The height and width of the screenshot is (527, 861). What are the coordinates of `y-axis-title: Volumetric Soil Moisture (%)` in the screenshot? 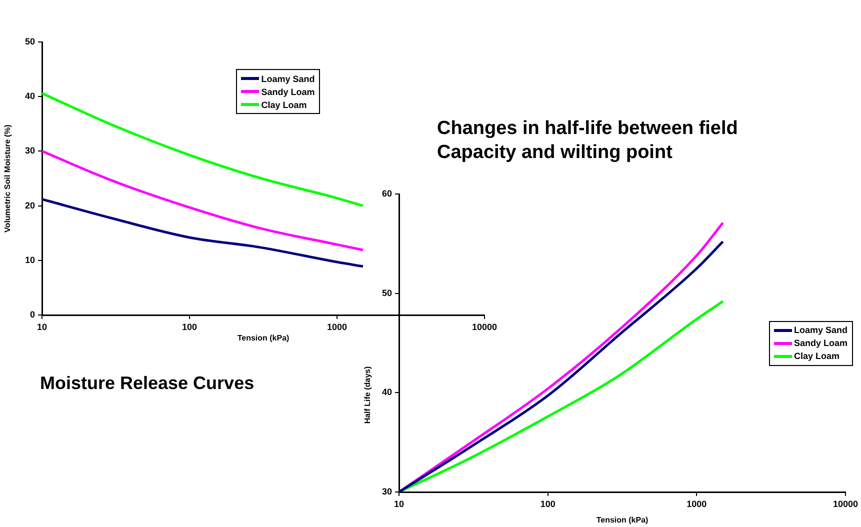 It's located at (7, 178).